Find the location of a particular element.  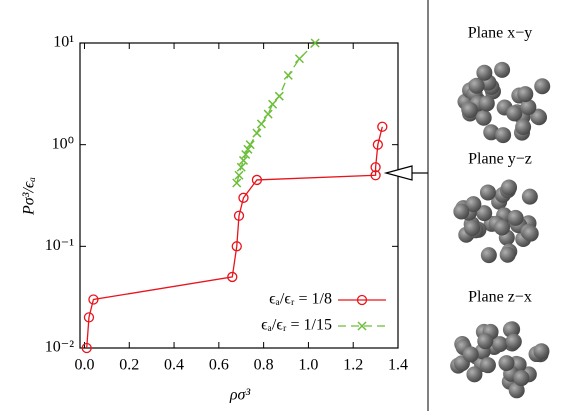

series-line is located at coordinates (276, 113).